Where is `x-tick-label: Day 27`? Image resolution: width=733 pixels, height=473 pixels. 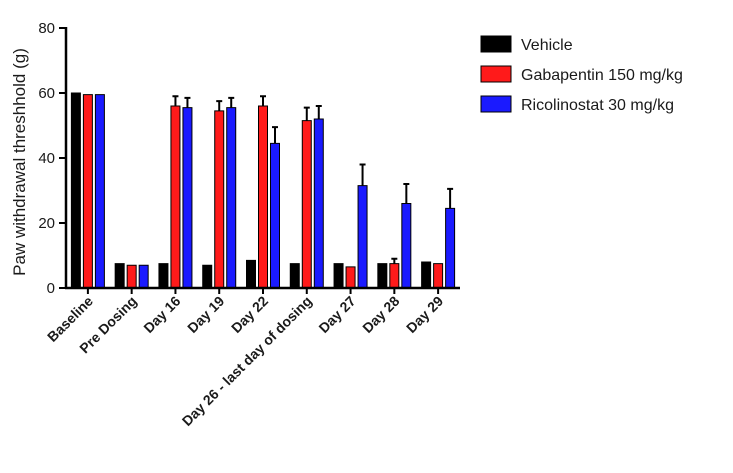 x-tick-label: Day 27 is located at coordinates (336, 314).